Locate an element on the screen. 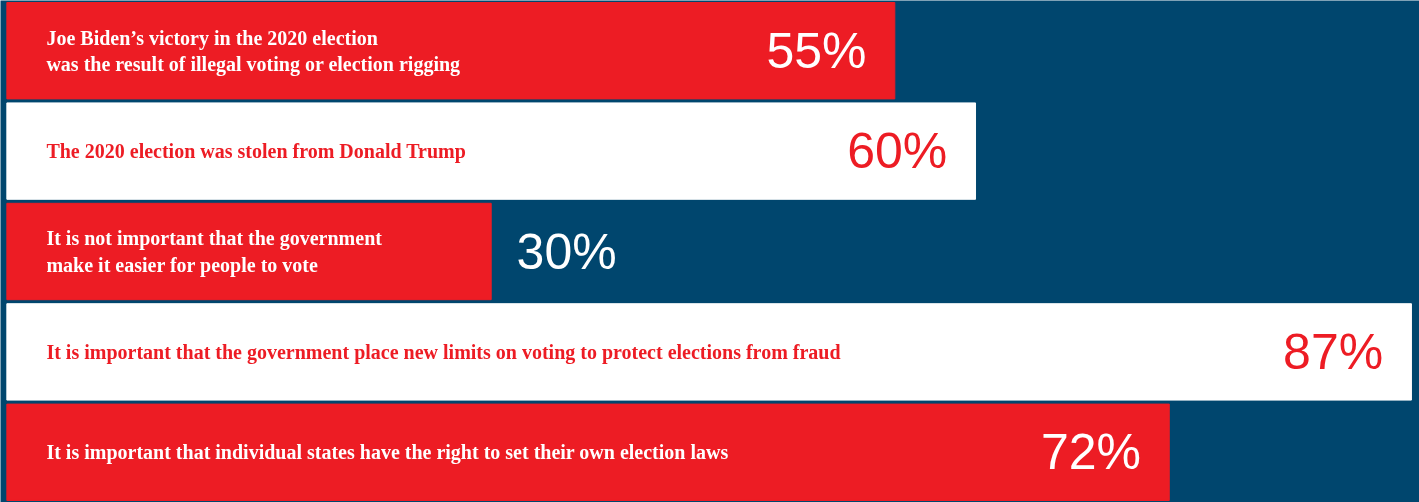 The image size is (1419, 502). data-label: 60% is located at coordinates (897, 151).